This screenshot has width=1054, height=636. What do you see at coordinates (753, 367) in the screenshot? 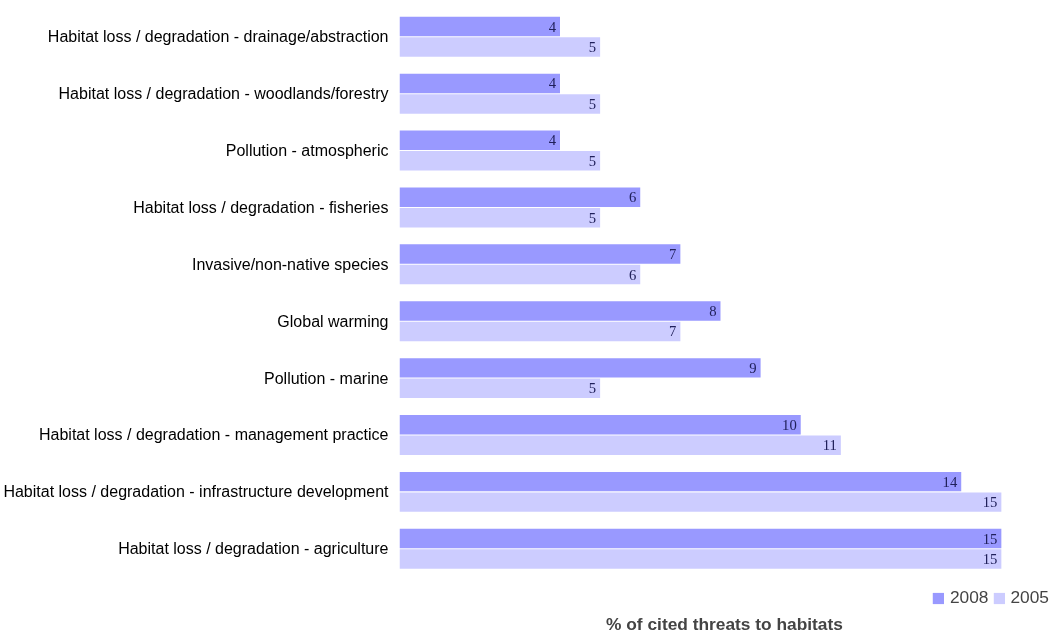
I see `data-label: 9` at bounding box center [753, 367].